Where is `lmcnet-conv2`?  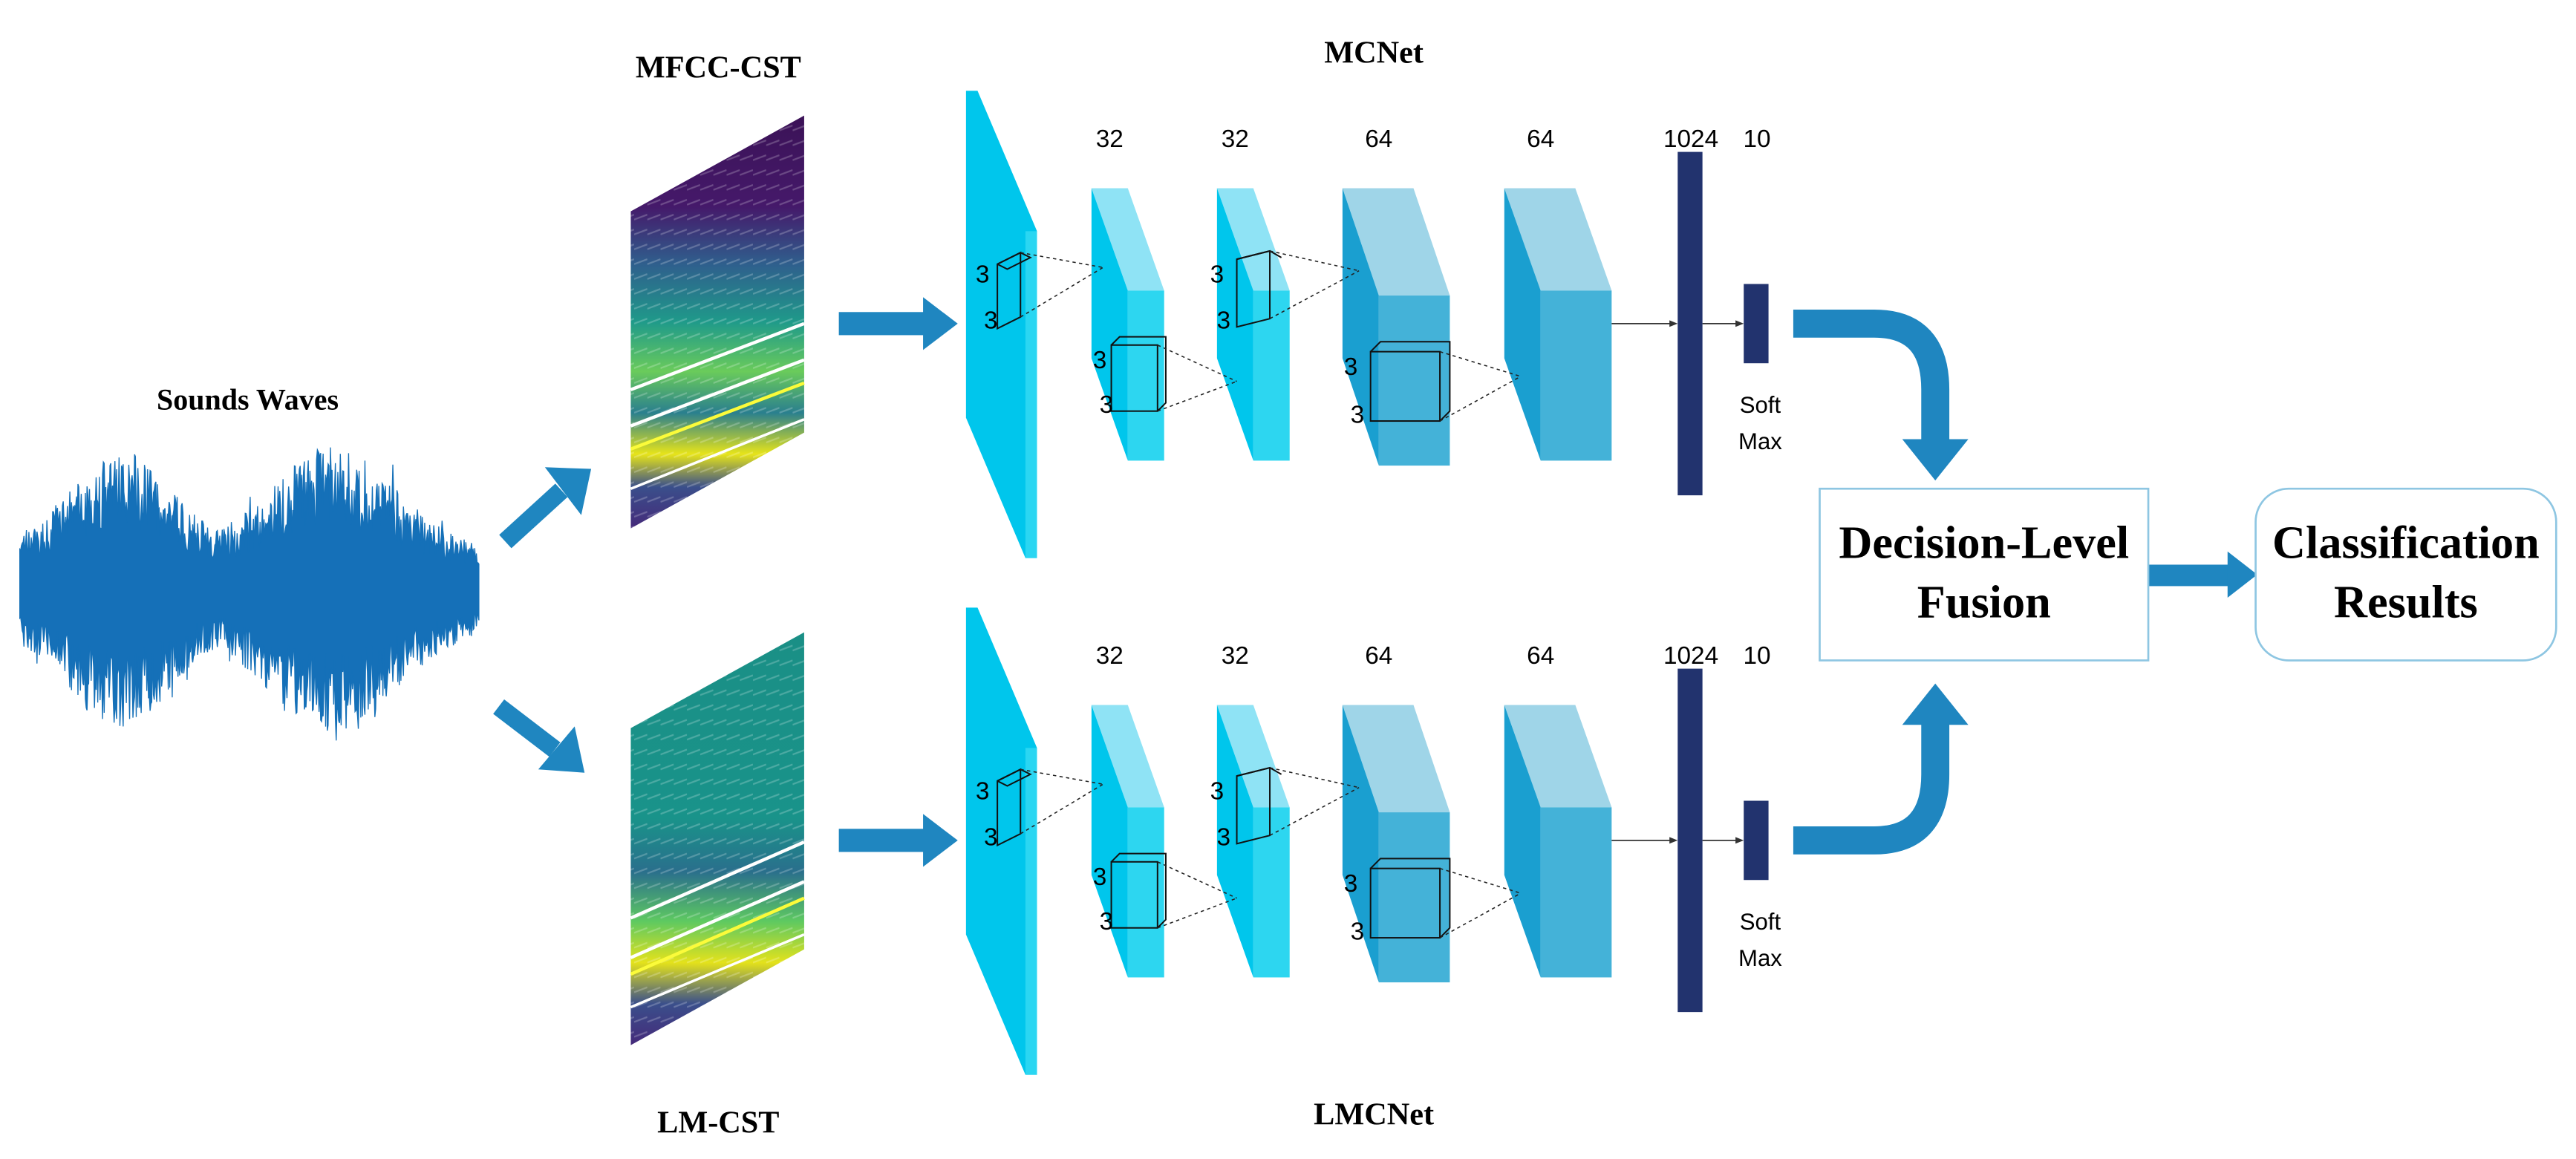
lmcnet-conv2 is located at coordinates (1253, 841).